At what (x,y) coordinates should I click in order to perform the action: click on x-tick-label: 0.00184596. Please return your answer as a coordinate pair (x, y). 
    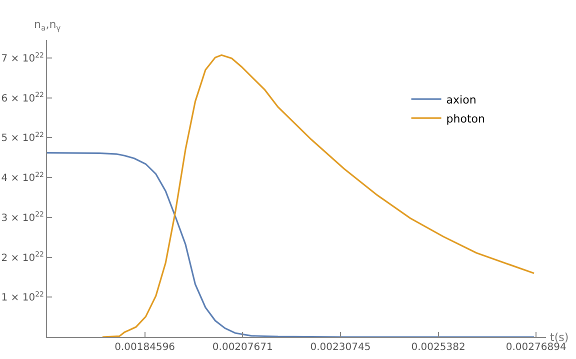
    Looking at the image, I should click on (145, 347).